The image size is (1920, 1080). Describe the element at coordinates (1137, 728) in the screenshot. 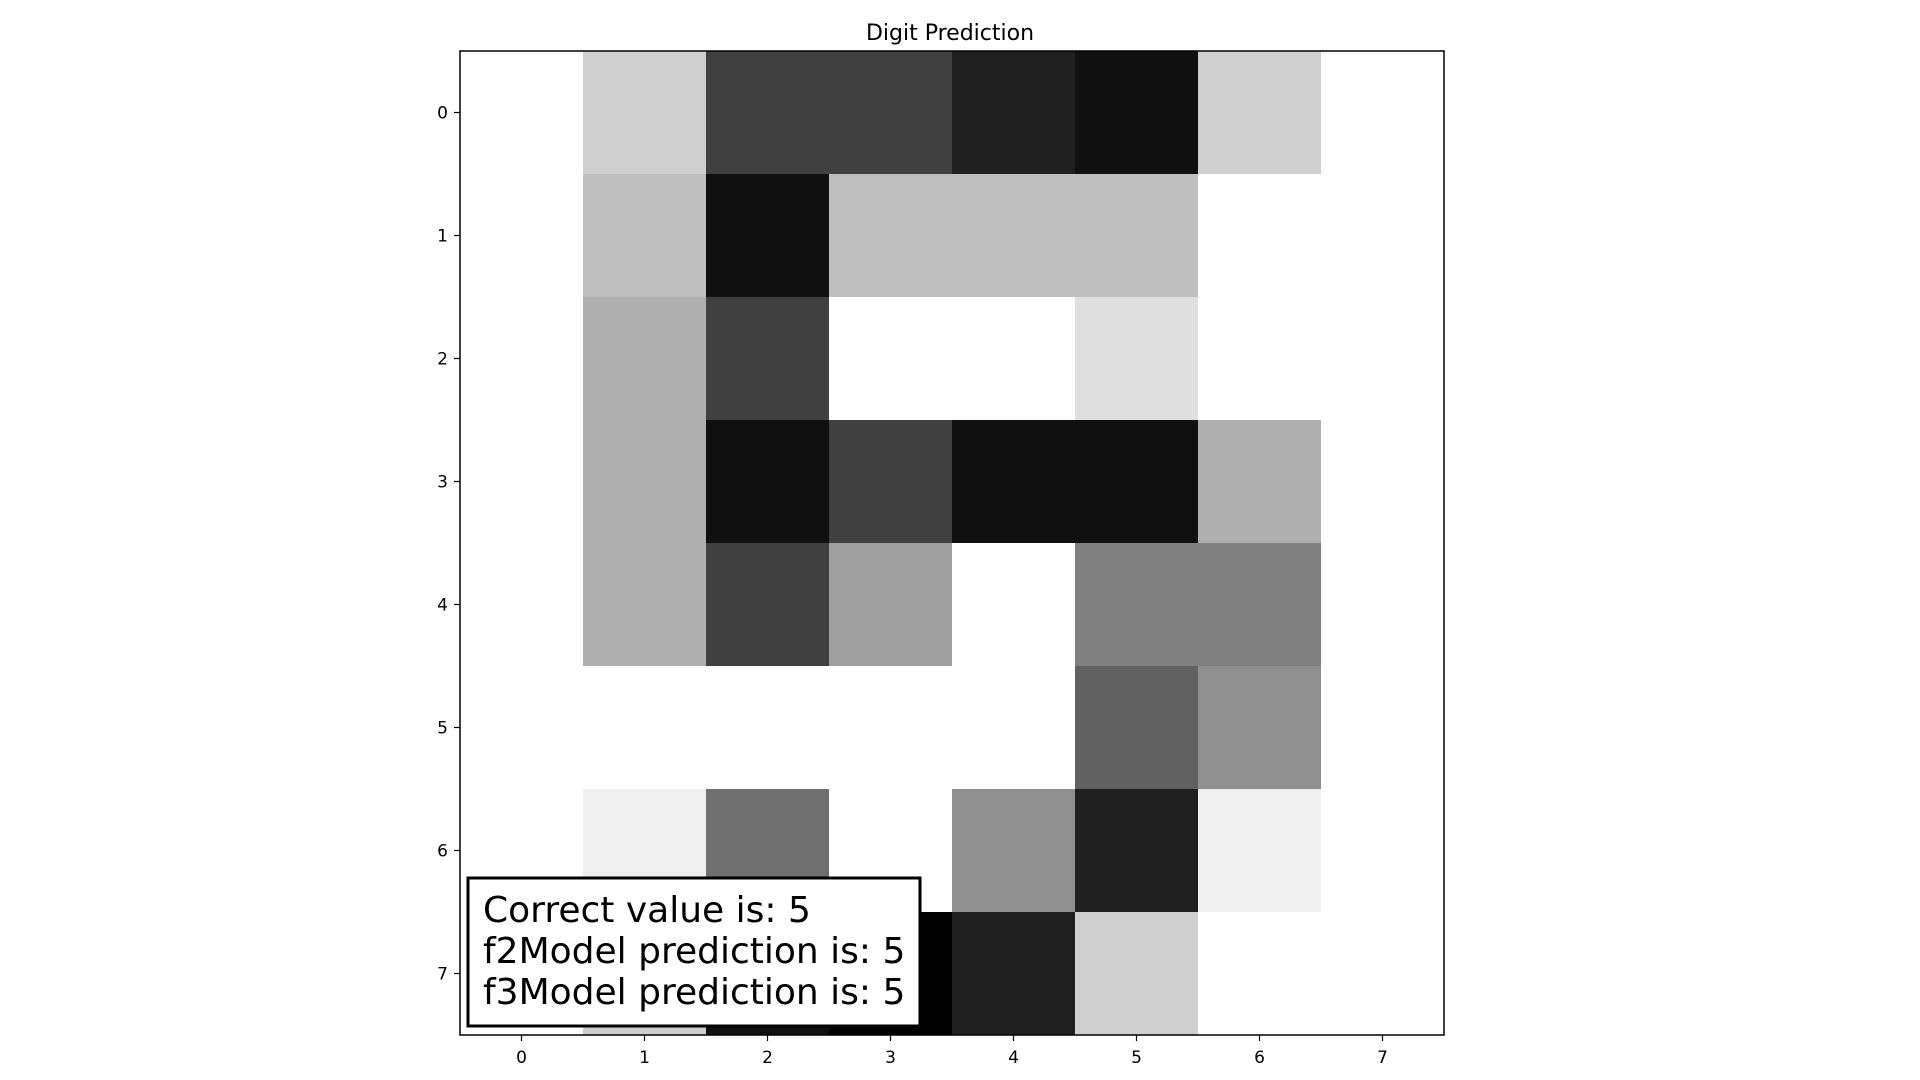

I see `heatmap-cell-r5-c5` at that location.